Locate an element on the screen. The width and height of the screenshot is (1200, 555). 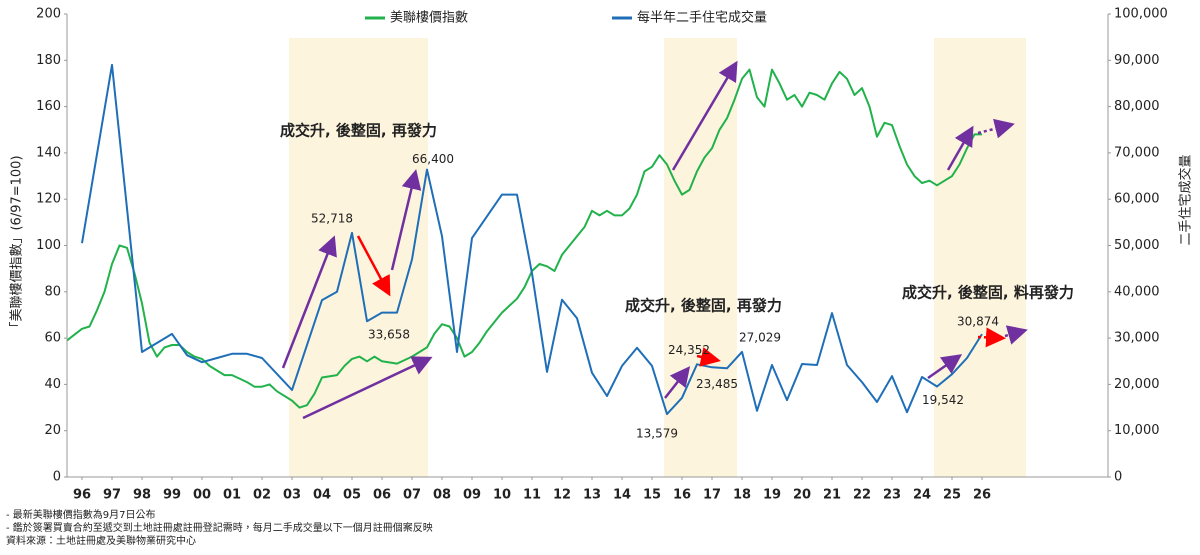
x-tick-label: 25 is located at coordinates (952, 495).